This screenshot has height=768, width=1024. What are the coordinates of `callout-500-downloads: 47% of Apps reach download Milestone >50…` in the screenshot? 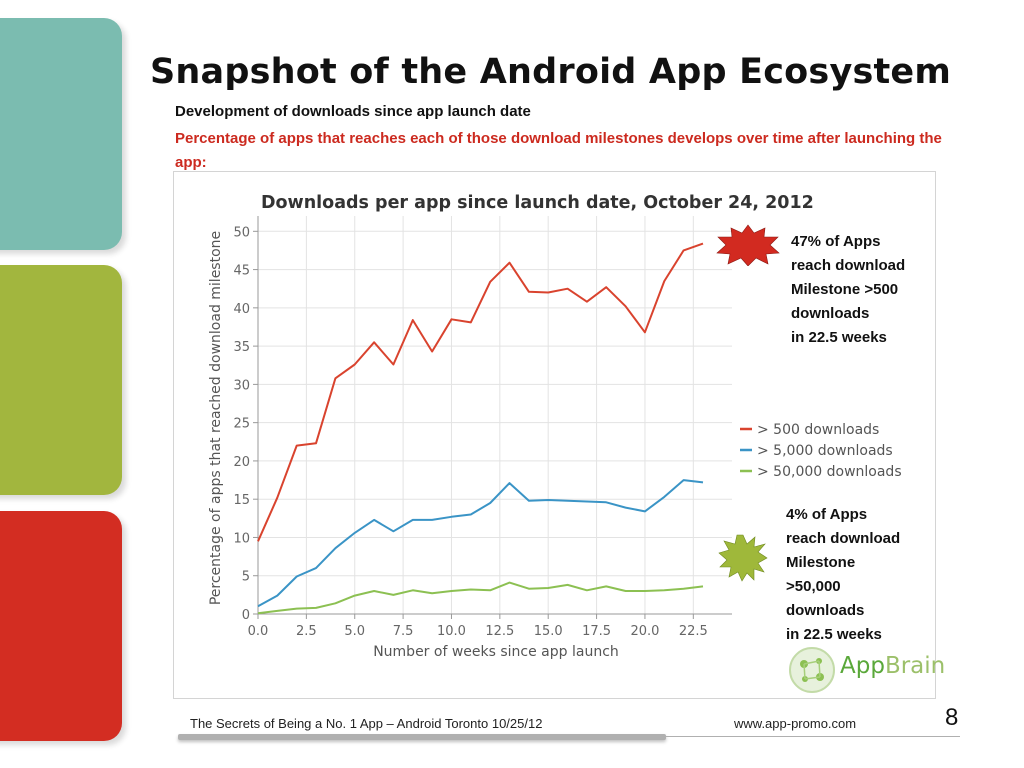 It's located at (848, 289).